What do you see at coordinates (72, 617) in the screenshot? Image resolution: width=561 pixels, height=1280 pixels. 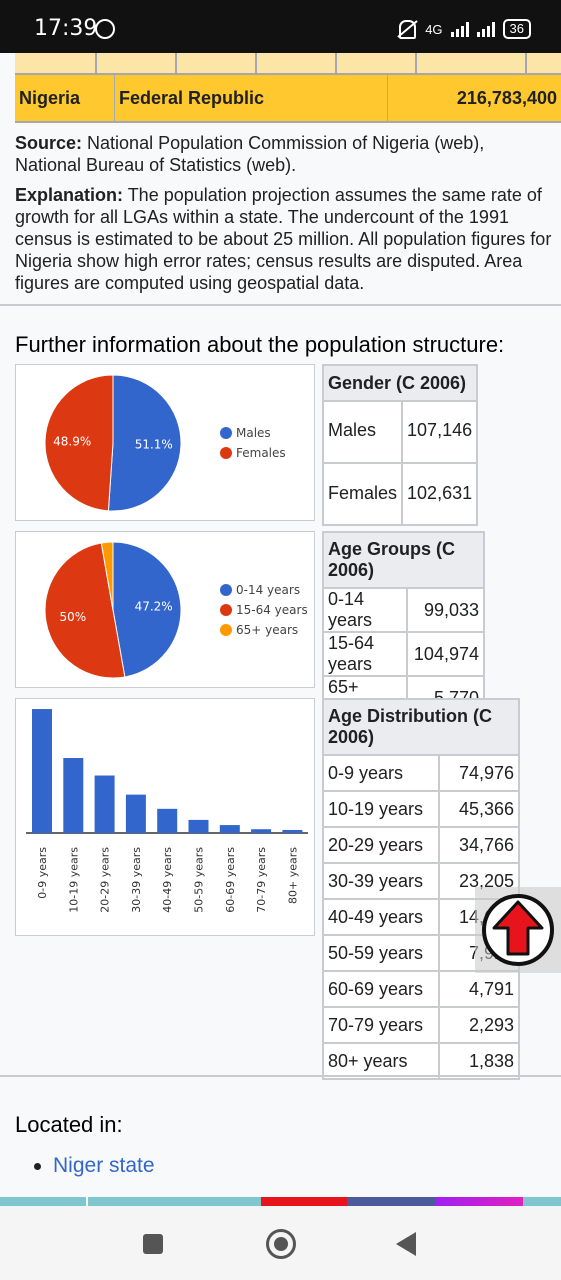 I see `pie-slice-label: 50%` at bounding box center [72, 617].